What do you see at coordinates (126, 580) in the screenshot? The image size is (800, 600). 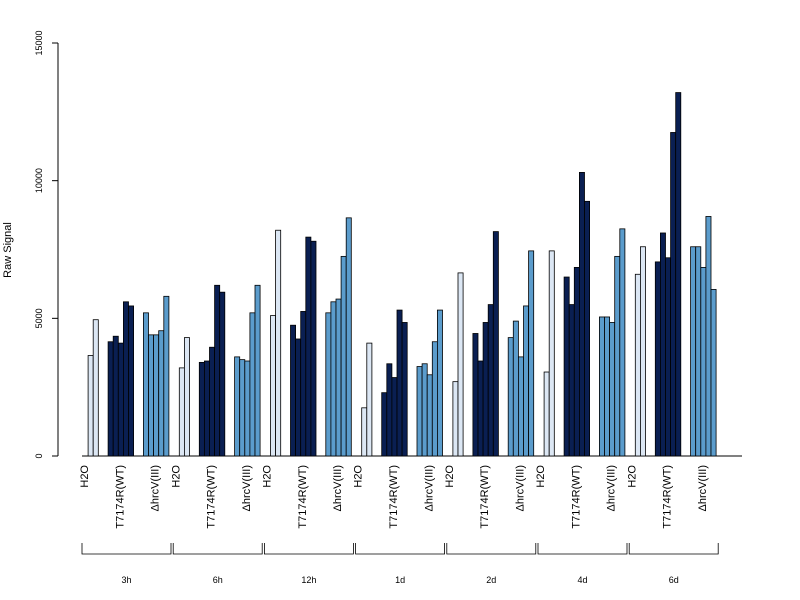 I see `group-label: 3h` at bounding box center [126, 580].